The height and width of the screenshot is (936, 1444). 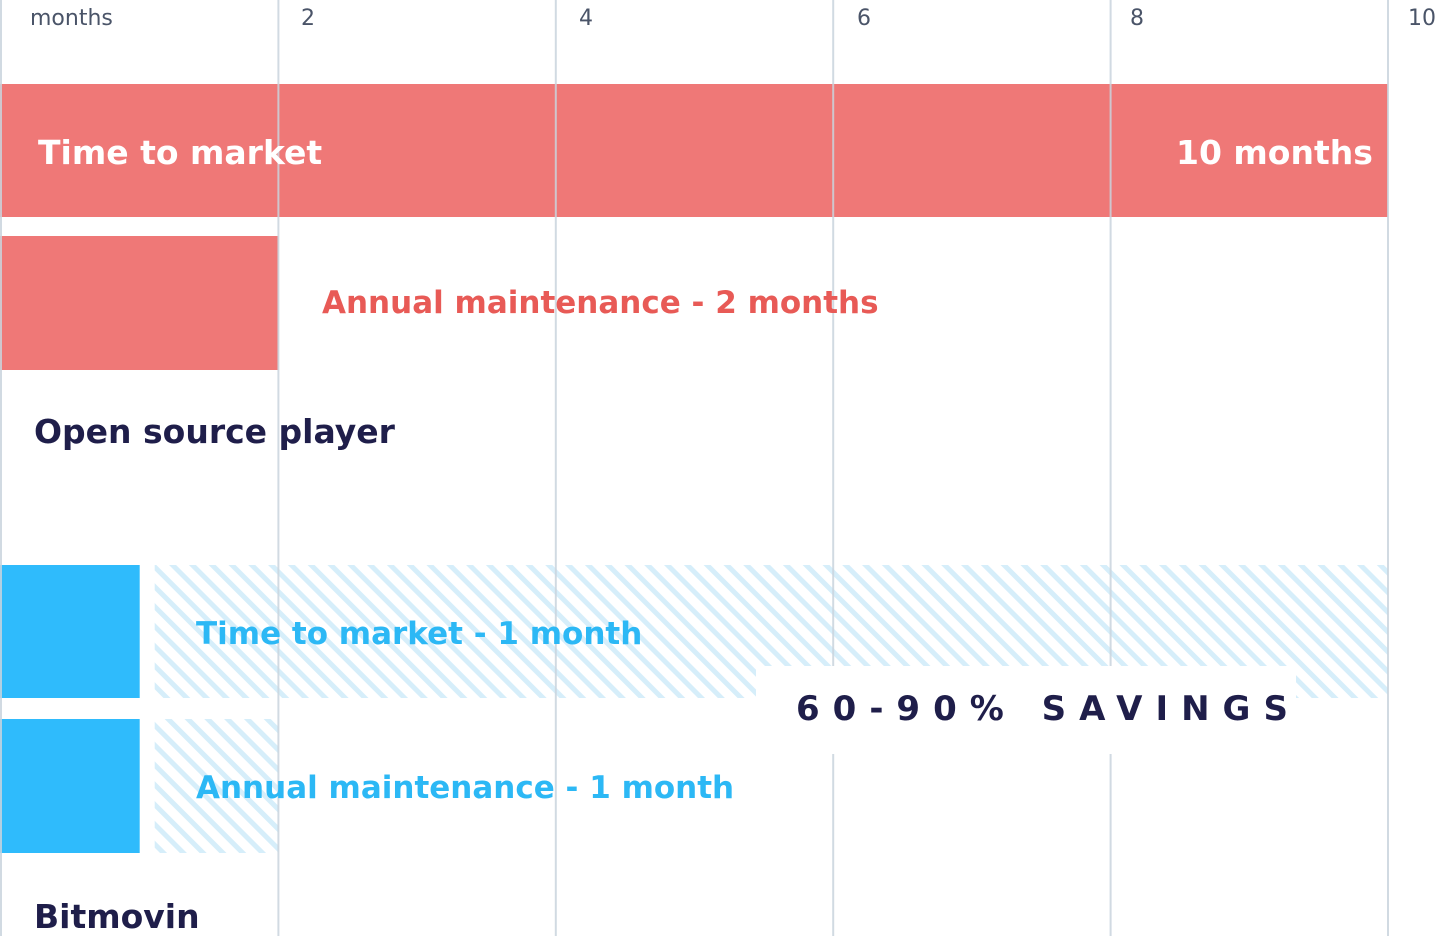 What do you see at coordinates (1274, 152) in the screenshot?
I see `bar-value-label-open-source-time-to-market: 10 months` at bounding box center [1274, 152].